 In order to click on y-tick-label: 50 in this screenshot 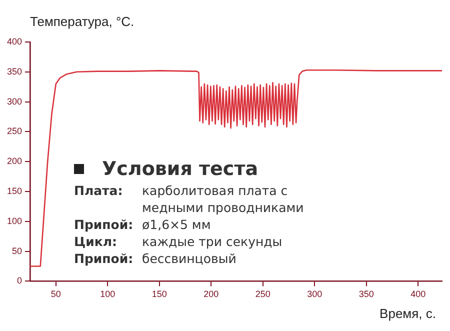, I will do `click(17, 251)`.